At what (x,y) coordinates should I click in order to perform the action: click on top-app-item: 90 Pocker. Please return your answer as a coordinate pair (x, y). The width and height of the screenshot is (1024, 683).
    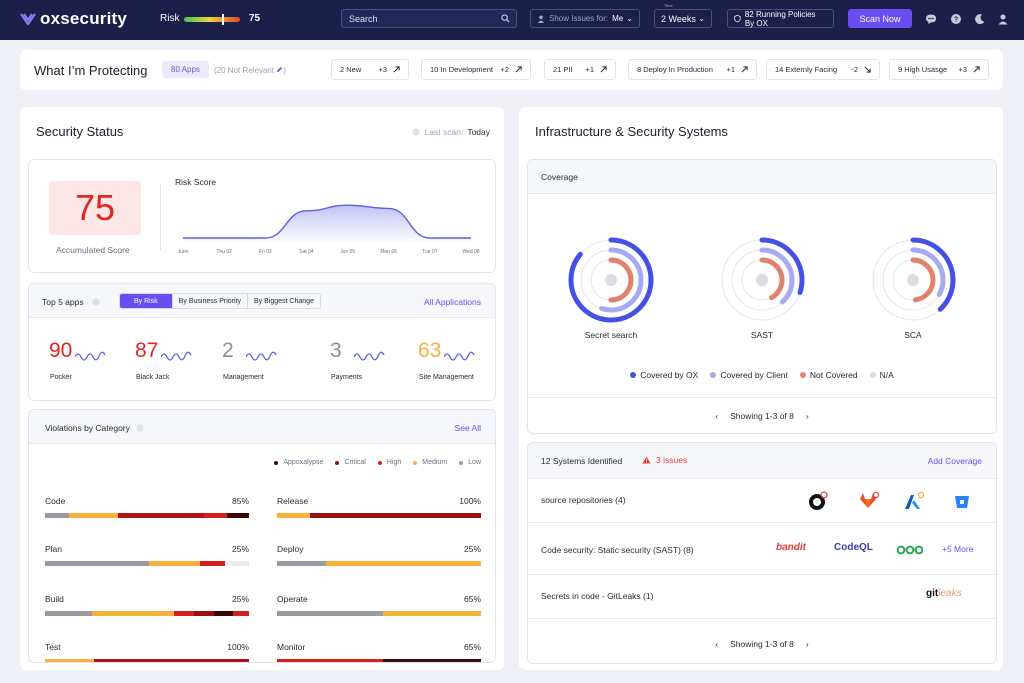
    Looking at the image, I should click on (77, 360).